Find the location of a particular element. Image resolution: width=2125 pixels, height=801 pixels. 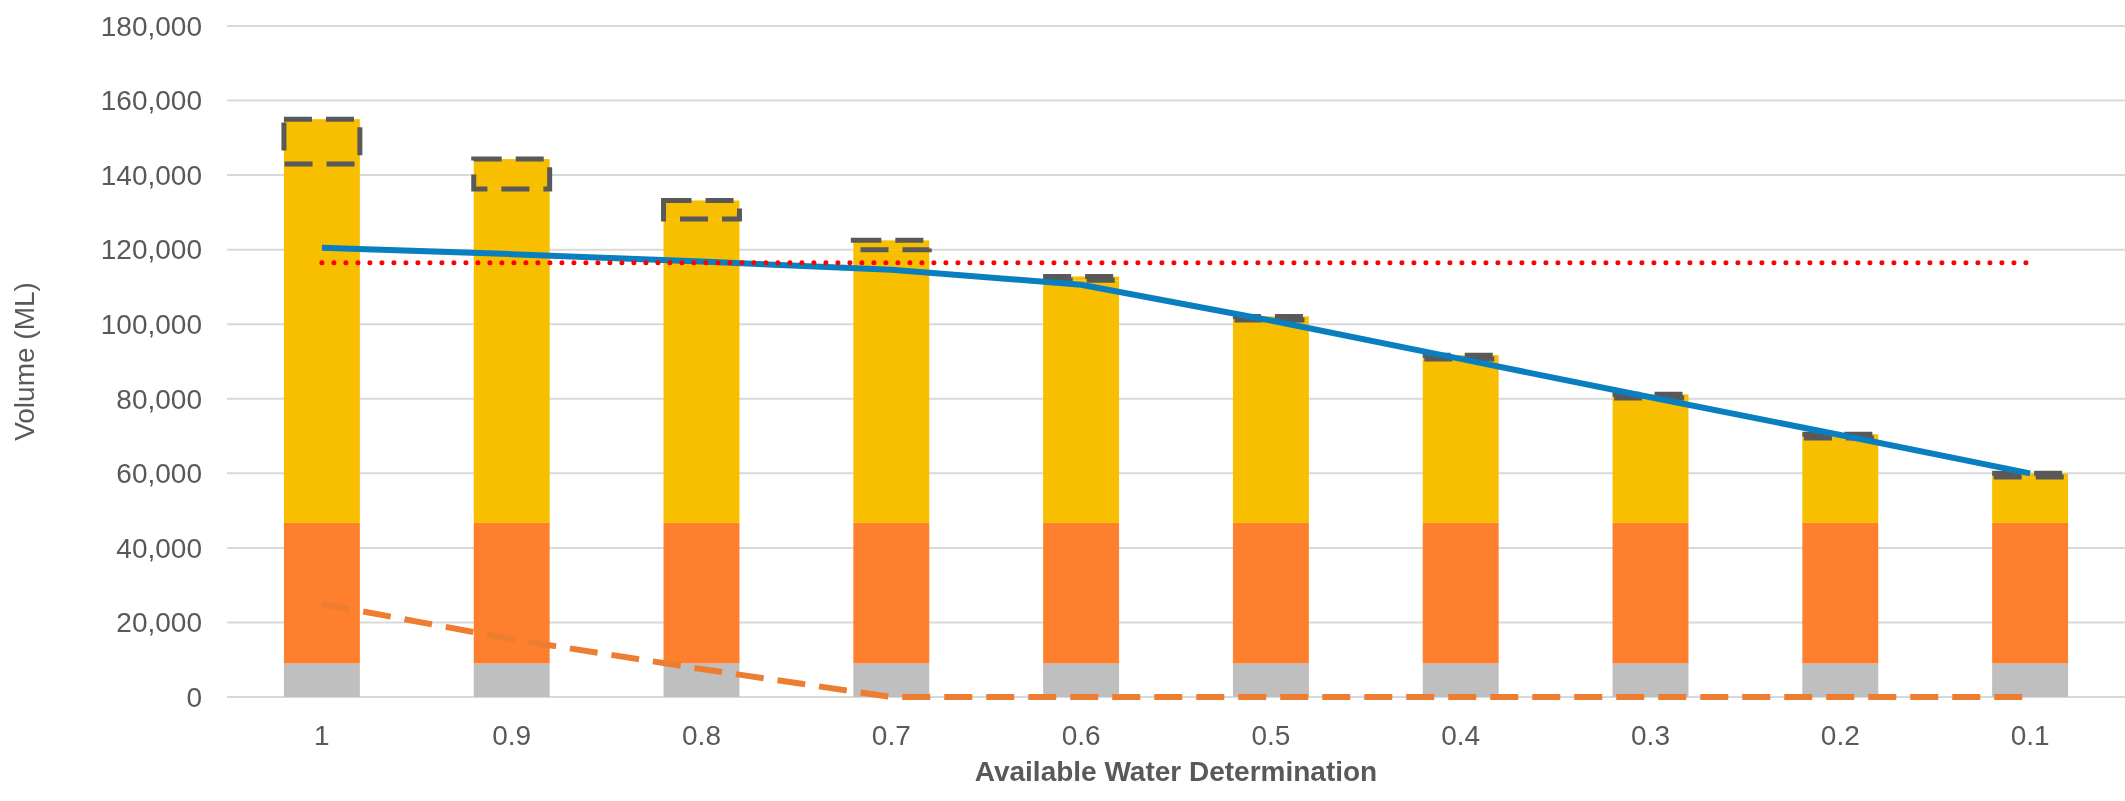

x-tick-label: 0.2 is located at coordinates (1840, 735).